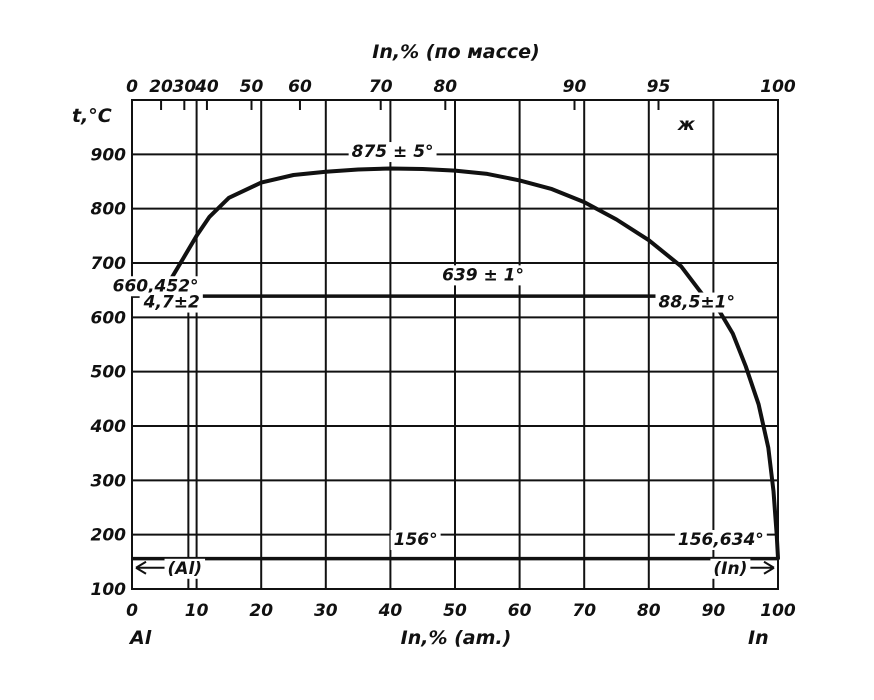  Describe the element at coordinates (109, 590) in the screenshot. I see `y-tick-label: 100` at that location.